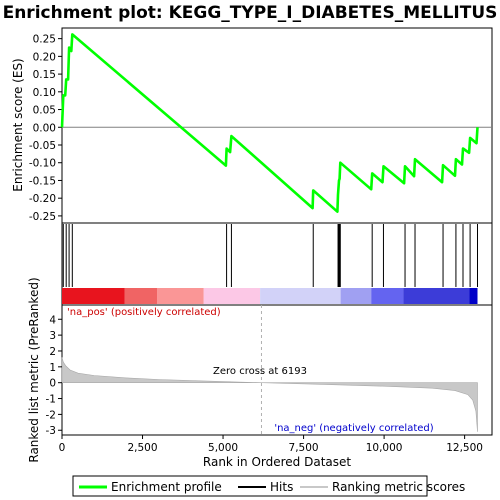  Describe the element at coordinates (42, 181) in the screenshot. I see `es-ytick-label: -0.15` at that location.